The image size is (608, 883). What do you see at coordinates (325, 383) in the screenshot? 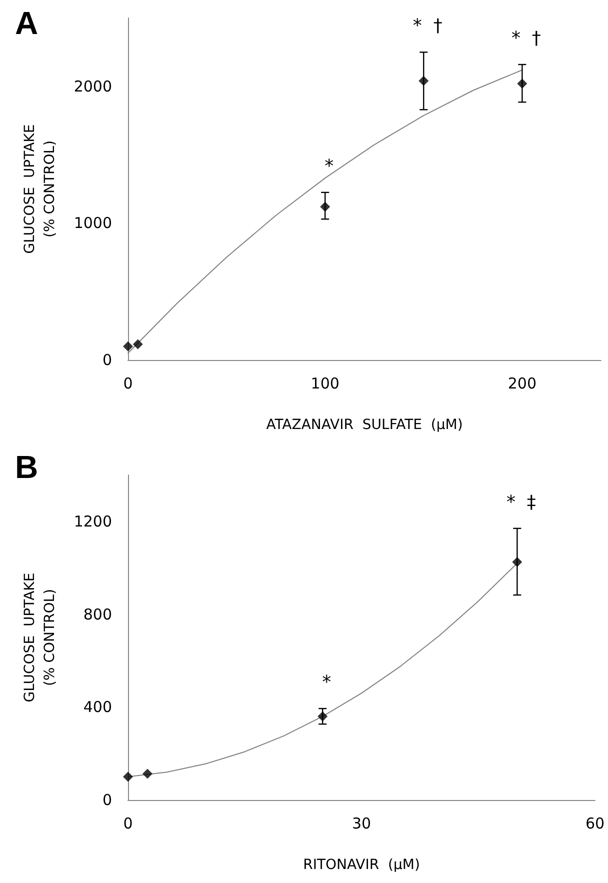
I see `x-tick-label: 100` at bounding box center [325, 383].